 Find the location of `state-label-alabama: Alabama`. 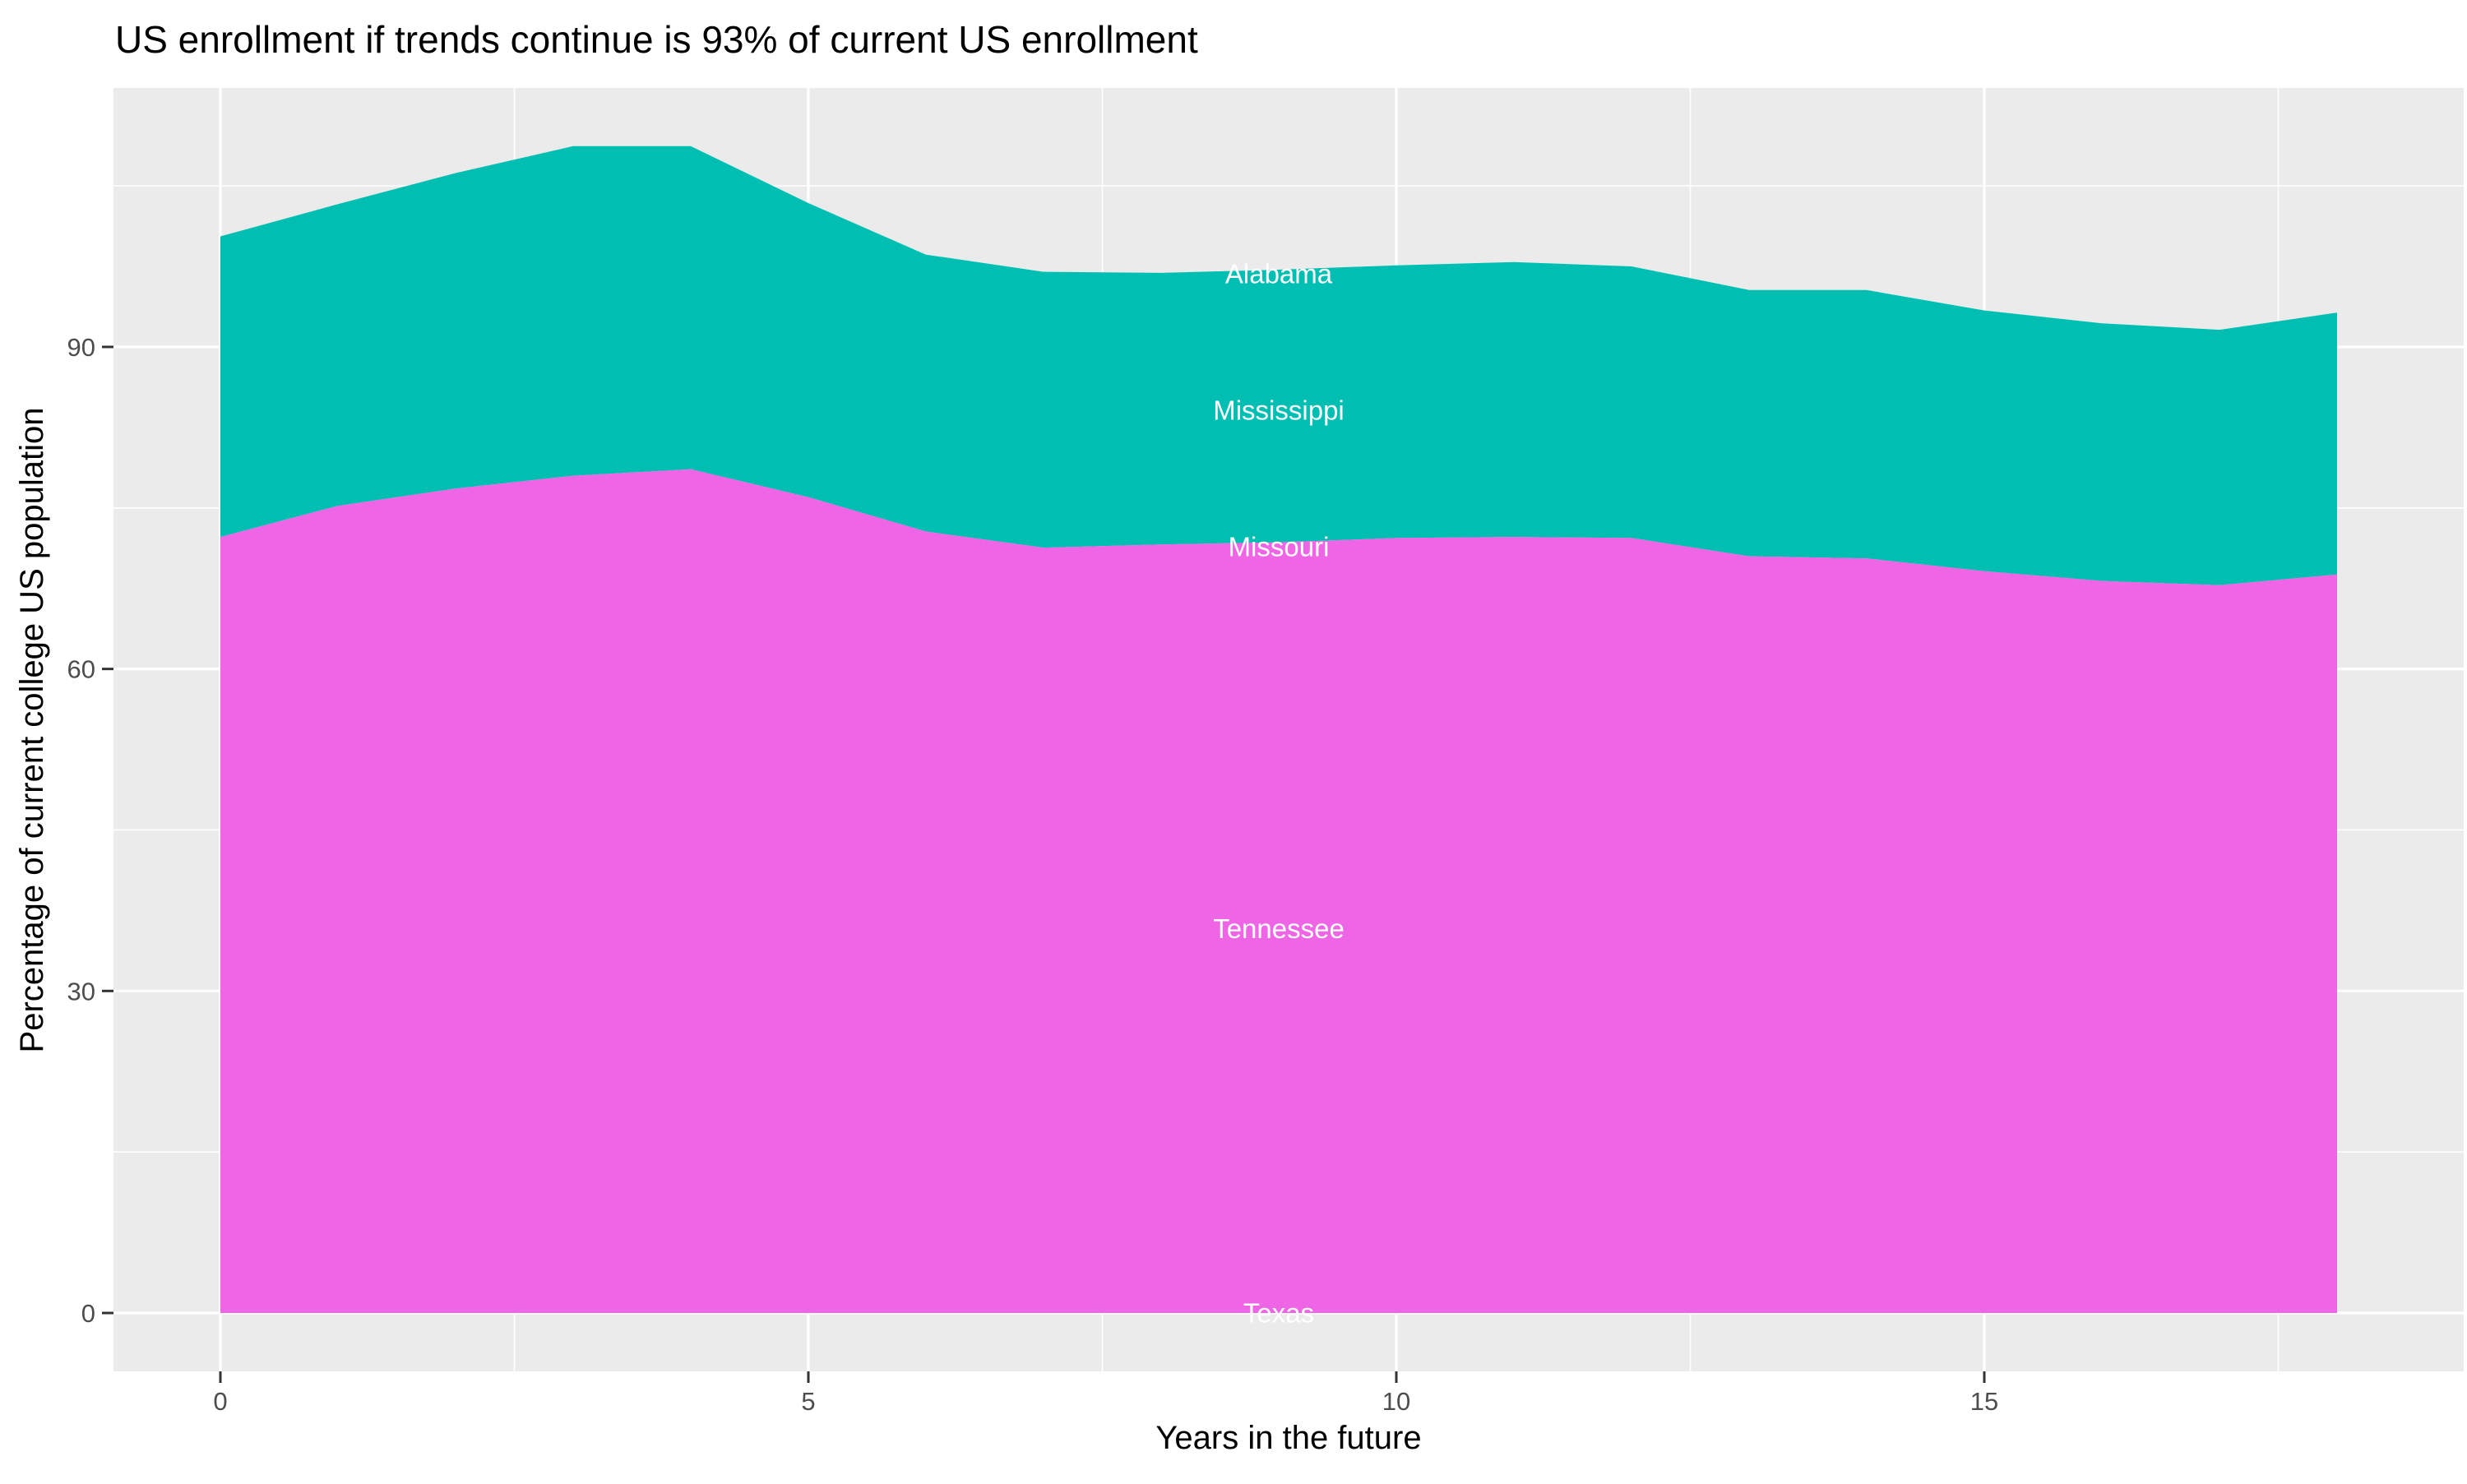

state-label-alabama: Alabama is located at coordinates (1279, 274).